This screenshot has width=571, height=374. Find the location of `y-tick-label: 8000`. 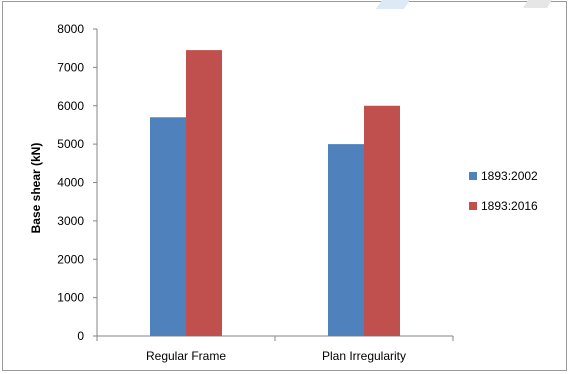

y-tick-label: 8000 is located at coordinates (70, 29).